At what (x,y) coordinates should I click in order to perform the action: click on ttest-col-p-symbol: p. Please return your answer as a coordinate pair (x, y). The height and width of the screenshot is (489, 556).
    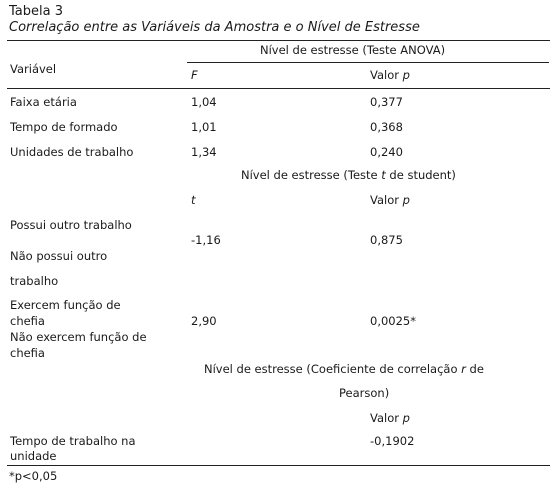
    Looking at the image, I should click on (406, 200).